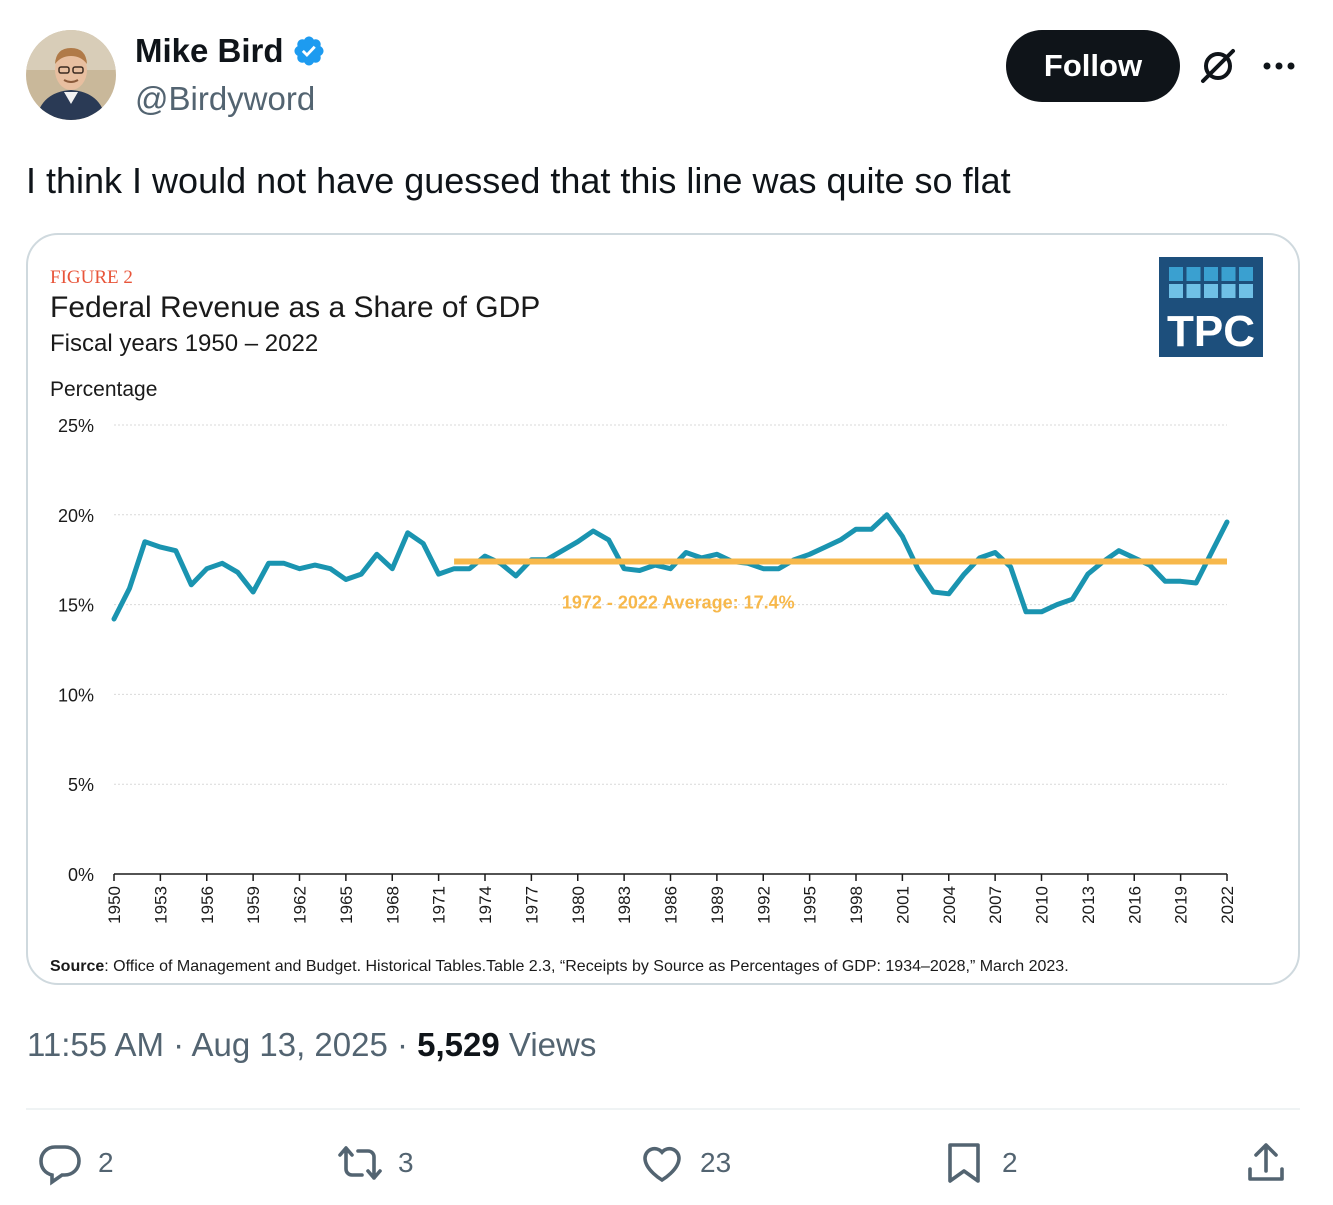 This screenshot has height=1205, width=1333. What do you see at coordinates (160, 905) in the screenshot?
I see `x-tick-label: 1953` at bounding box center [160, 905].